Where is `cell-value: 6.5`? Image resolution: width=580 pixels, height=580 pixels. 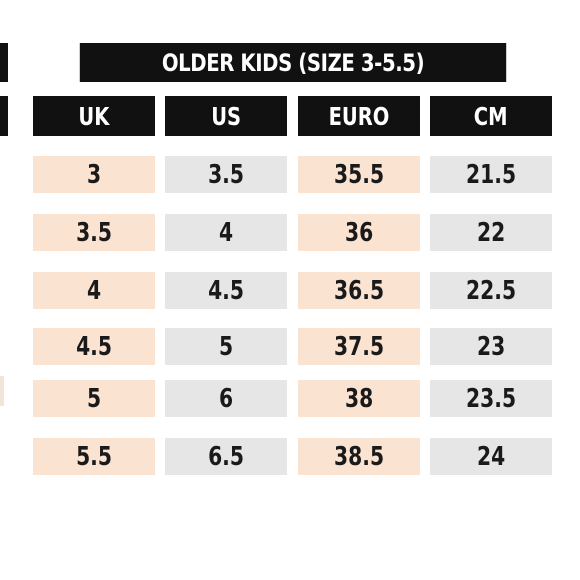
cell-value: 6.5 is located at coordinates (226, 456).